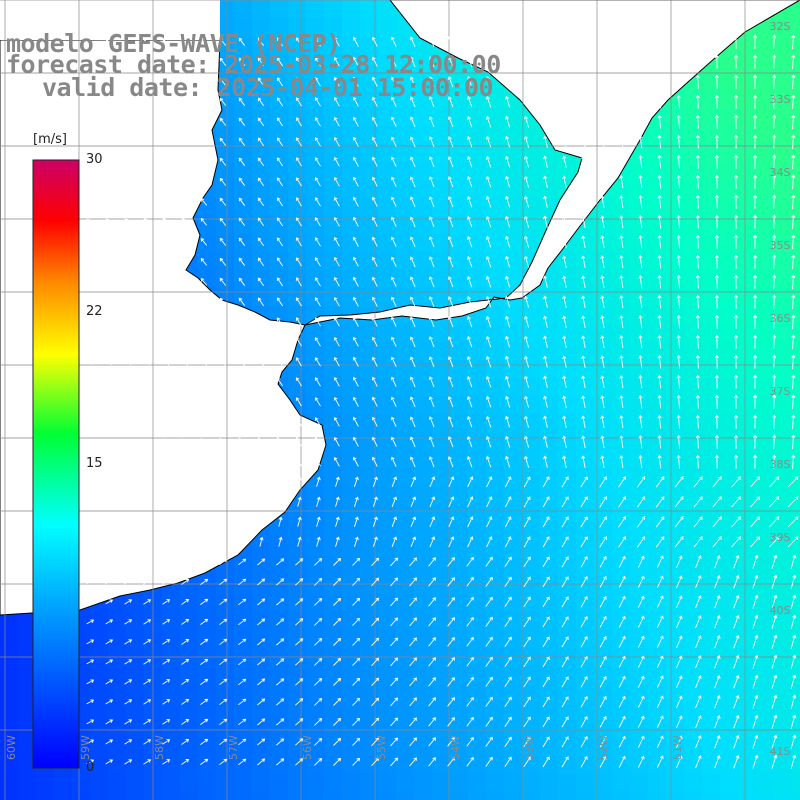 The image size is (800, 800). What do you see at coordinates (677, 747) in the screenshot?
I see `longitude-label: 51W` at bounding box center [677, 747].